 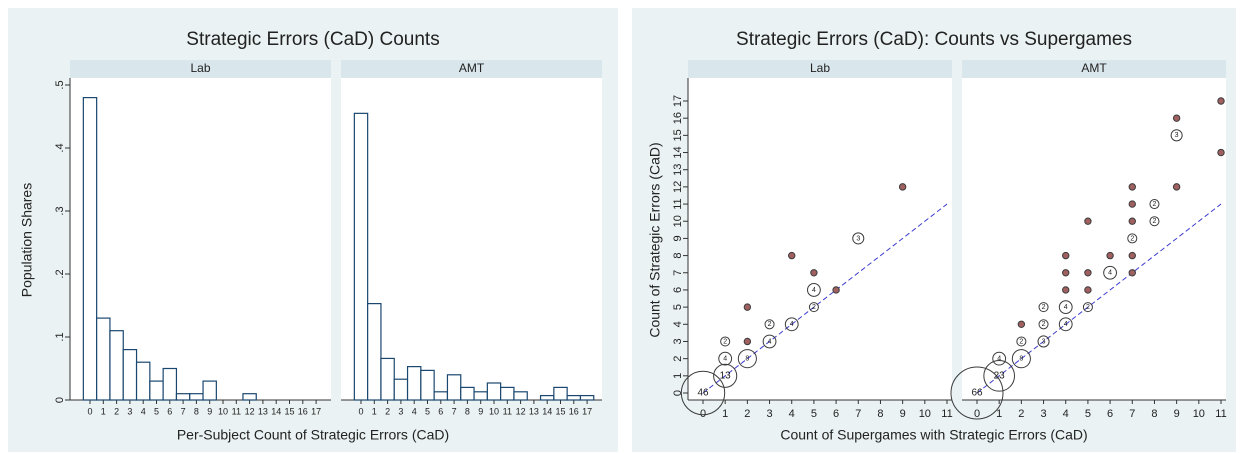 What do you see at coordinates (400, 411) in the screenshot?
I see `x-tick-label: 3` at bounding box center [400, 411].